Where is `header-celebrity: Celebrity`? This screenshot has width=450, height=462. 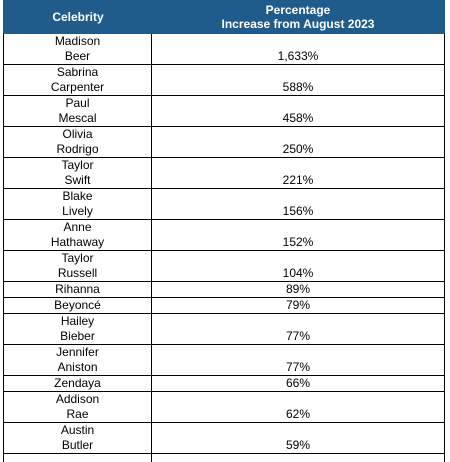
header-celebrity: Celebrity is located at coordinates (78, 17).